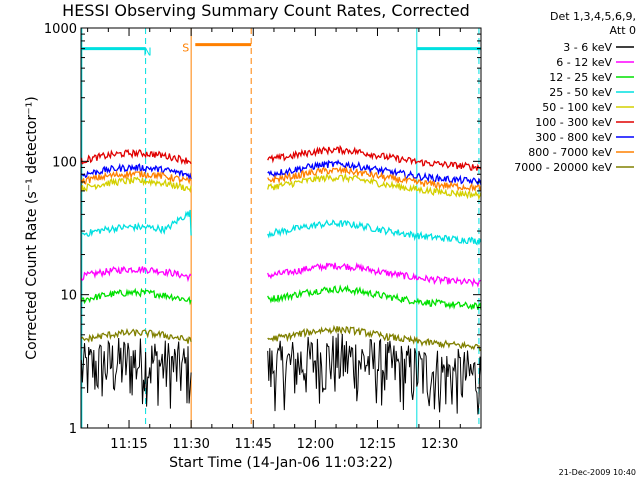 The height and width of the screenshot is (480, 640). Describe the element at coordinates (281, 463) in the screenshot. I see `x-axis-label: Start Time (14-Jan-06 11:03:22)` at that location.